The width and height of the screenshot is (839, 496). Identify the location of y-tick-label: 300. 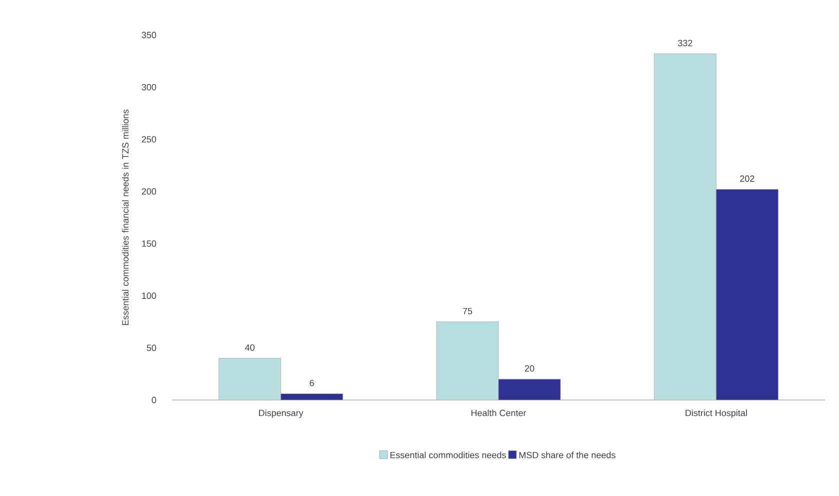
(149, 87).